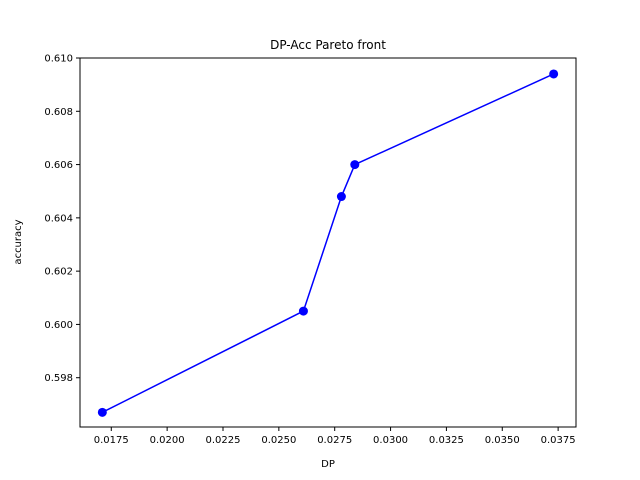 The width and height of the screenshot is (640, 480). What do you see at coordinates (328, 464) in the screenshot?
I see `x-axis-label: DP` at bounding box center [328, 464].